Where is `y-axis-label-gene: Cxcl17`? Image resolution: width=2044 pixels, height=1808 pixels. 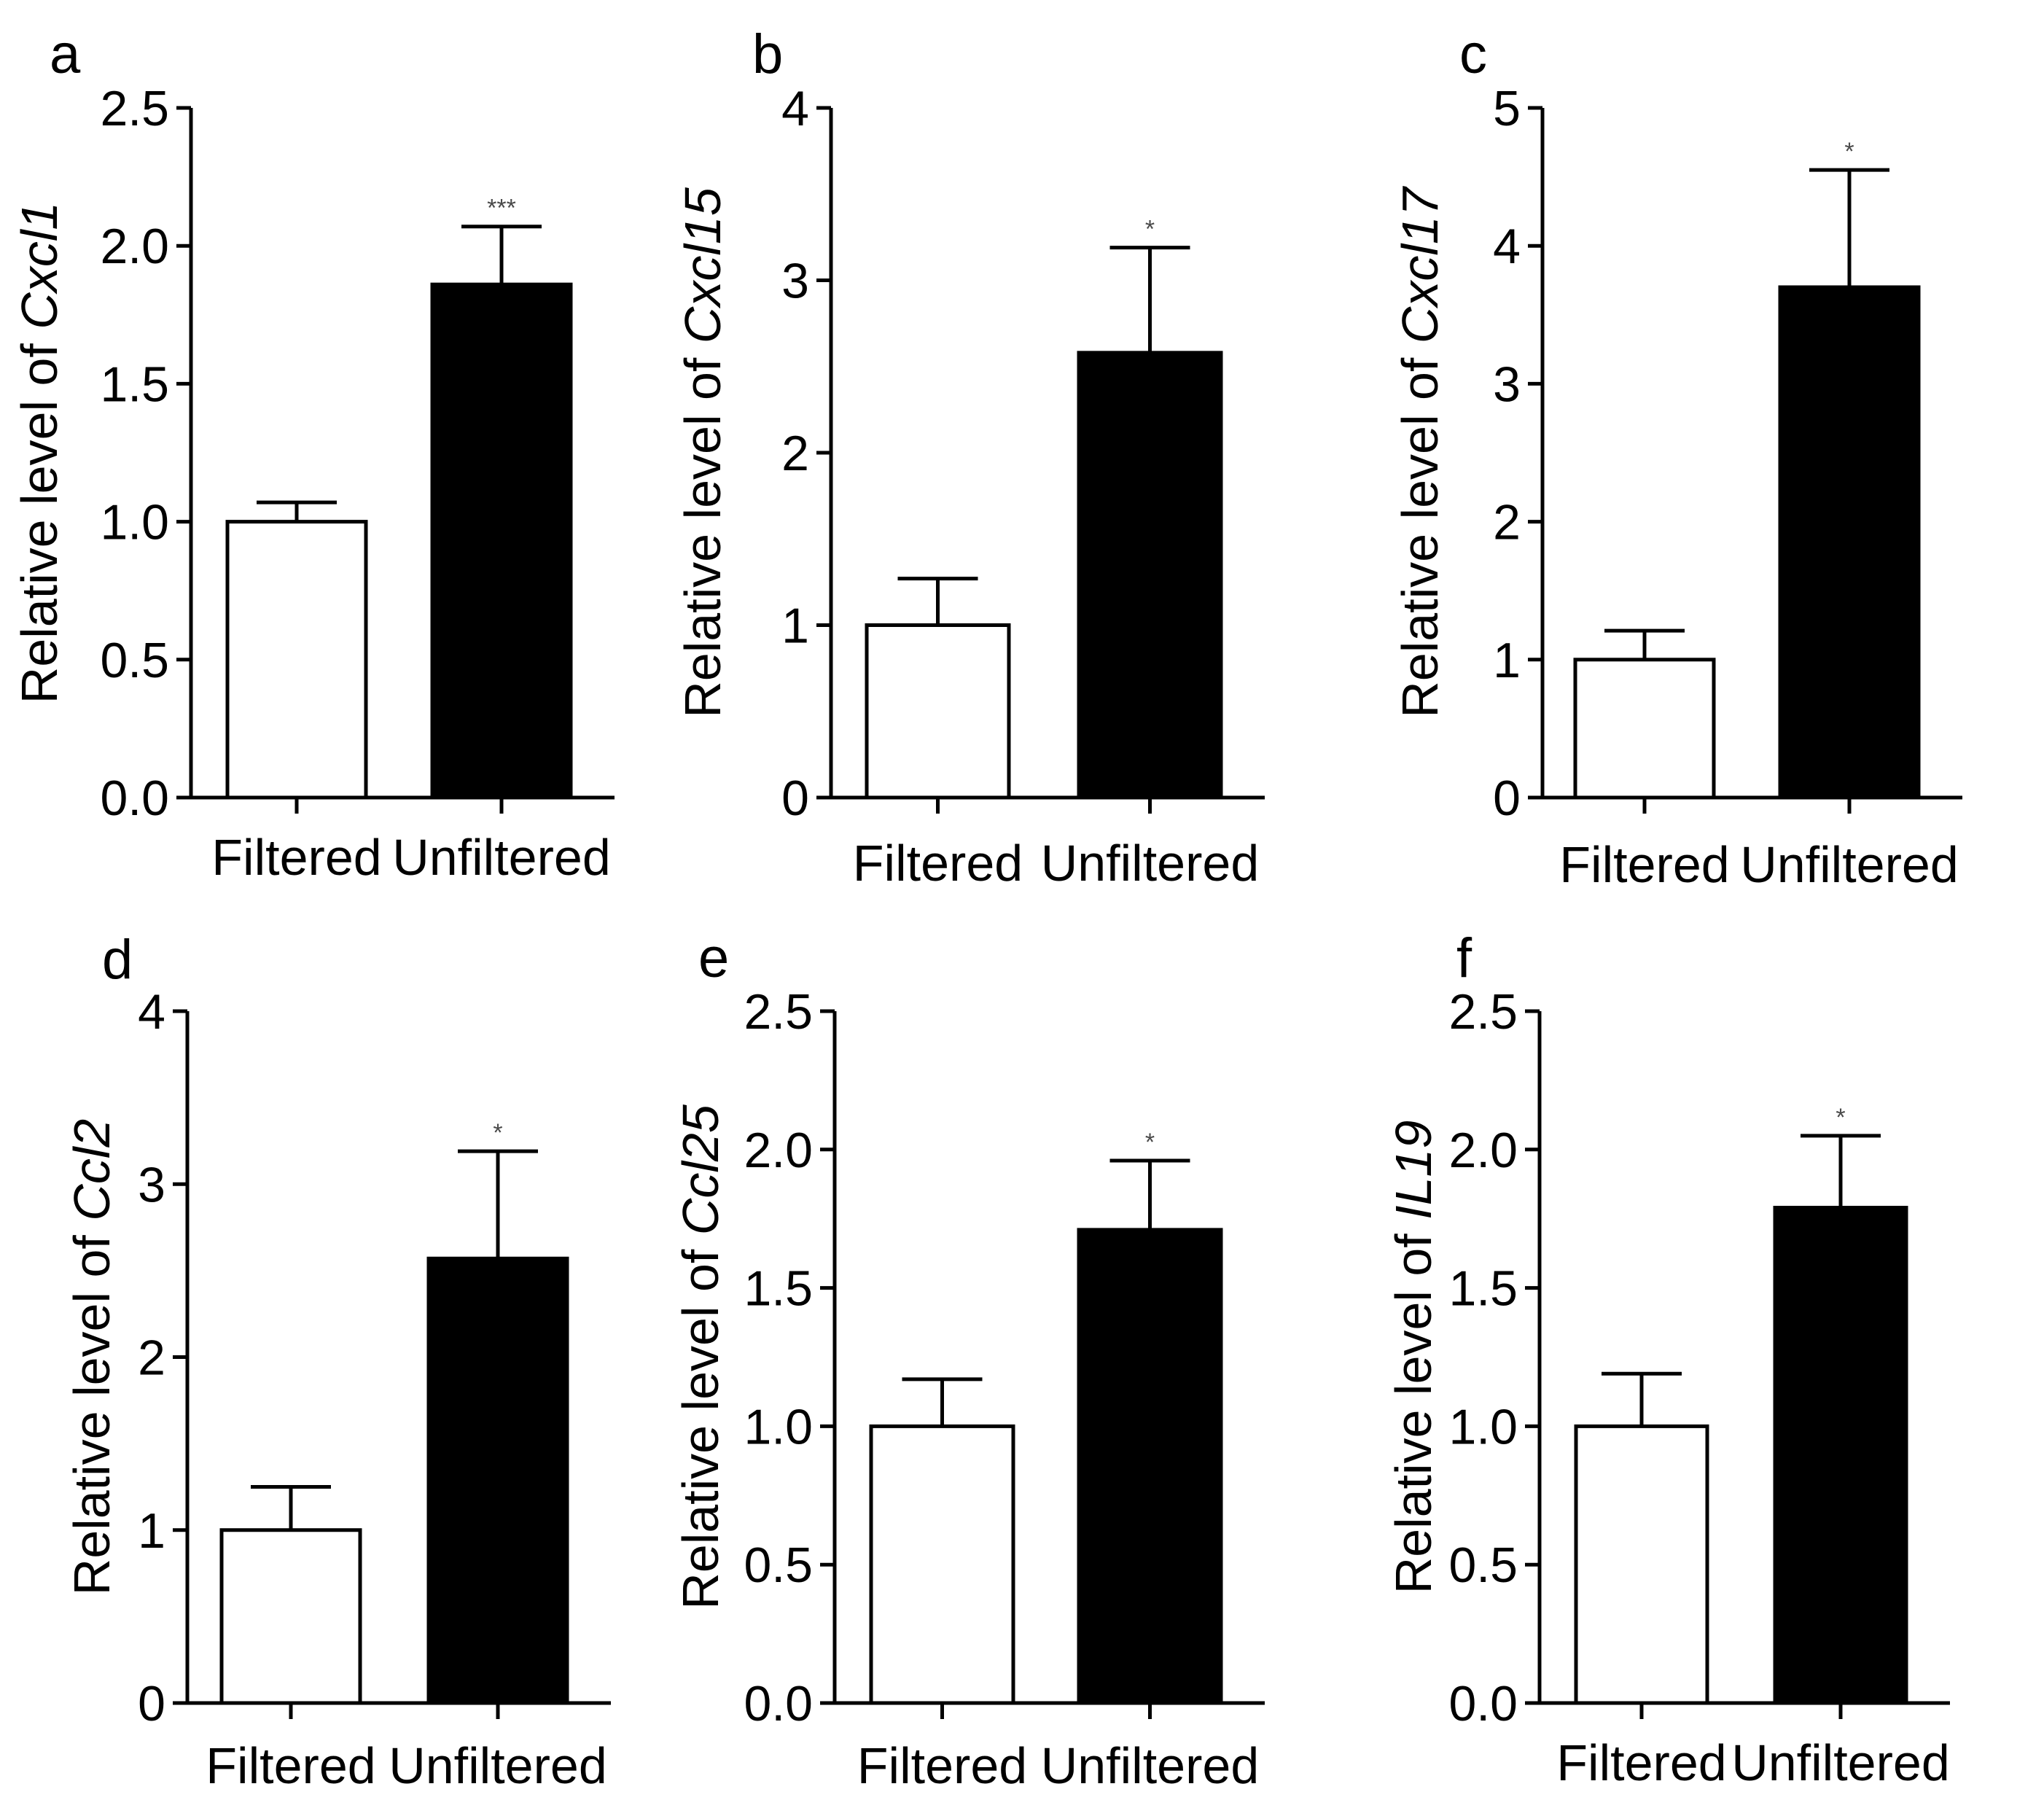 y-axis-label-gene: Cxcl17 is located at coordinates (1420, 264).